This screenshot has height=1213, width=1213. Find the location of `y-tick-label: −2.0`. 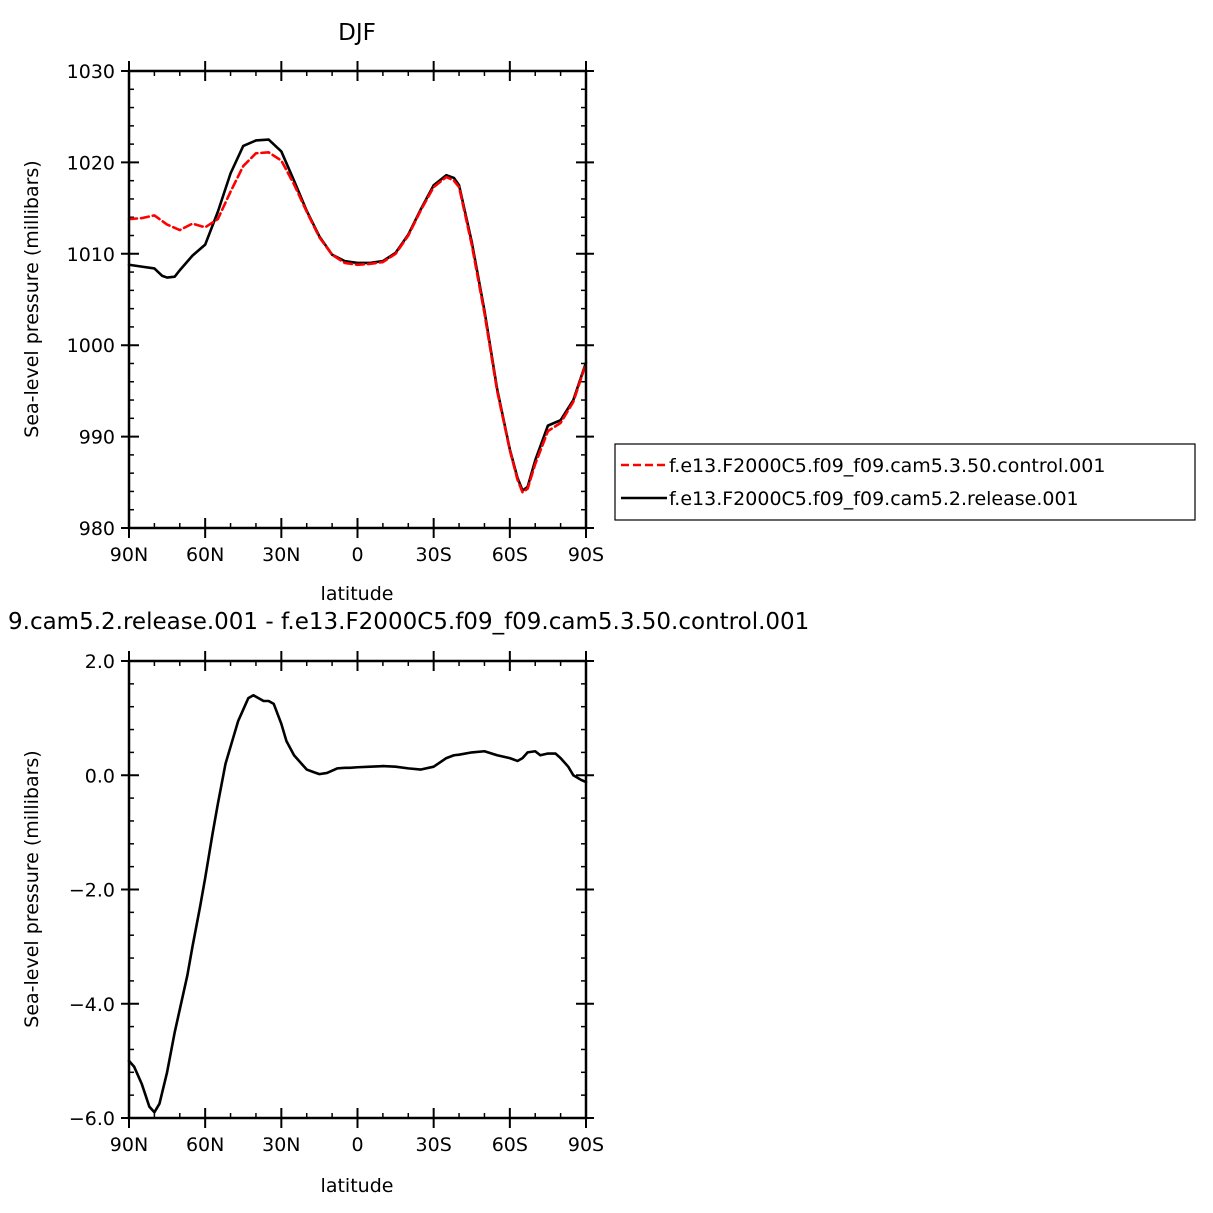

y-tick-label: −2.0 is located at coordinates (92, 891).